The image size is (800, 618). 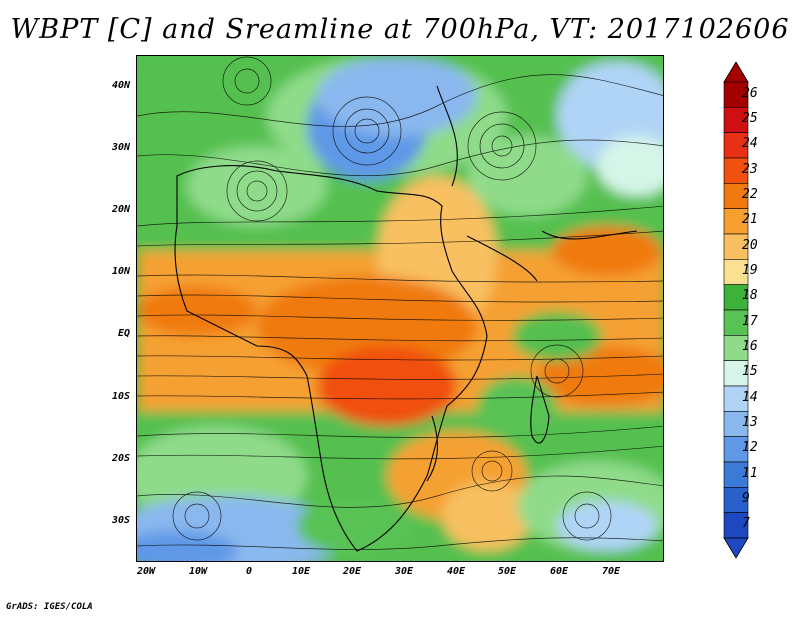 What do you see at coordinates (120, 396) in the screenshot?
I see `lat-label: 10S` at bounding box center [120, 396].